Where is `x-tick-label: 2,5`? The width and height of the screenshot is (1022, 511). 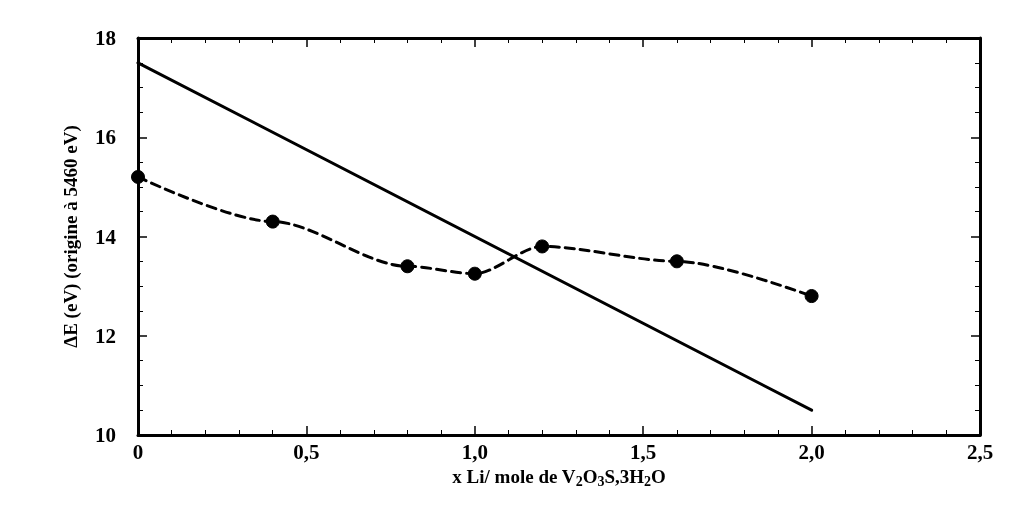 x-tick-label: 2,5 is located at coordinates (980, 451).